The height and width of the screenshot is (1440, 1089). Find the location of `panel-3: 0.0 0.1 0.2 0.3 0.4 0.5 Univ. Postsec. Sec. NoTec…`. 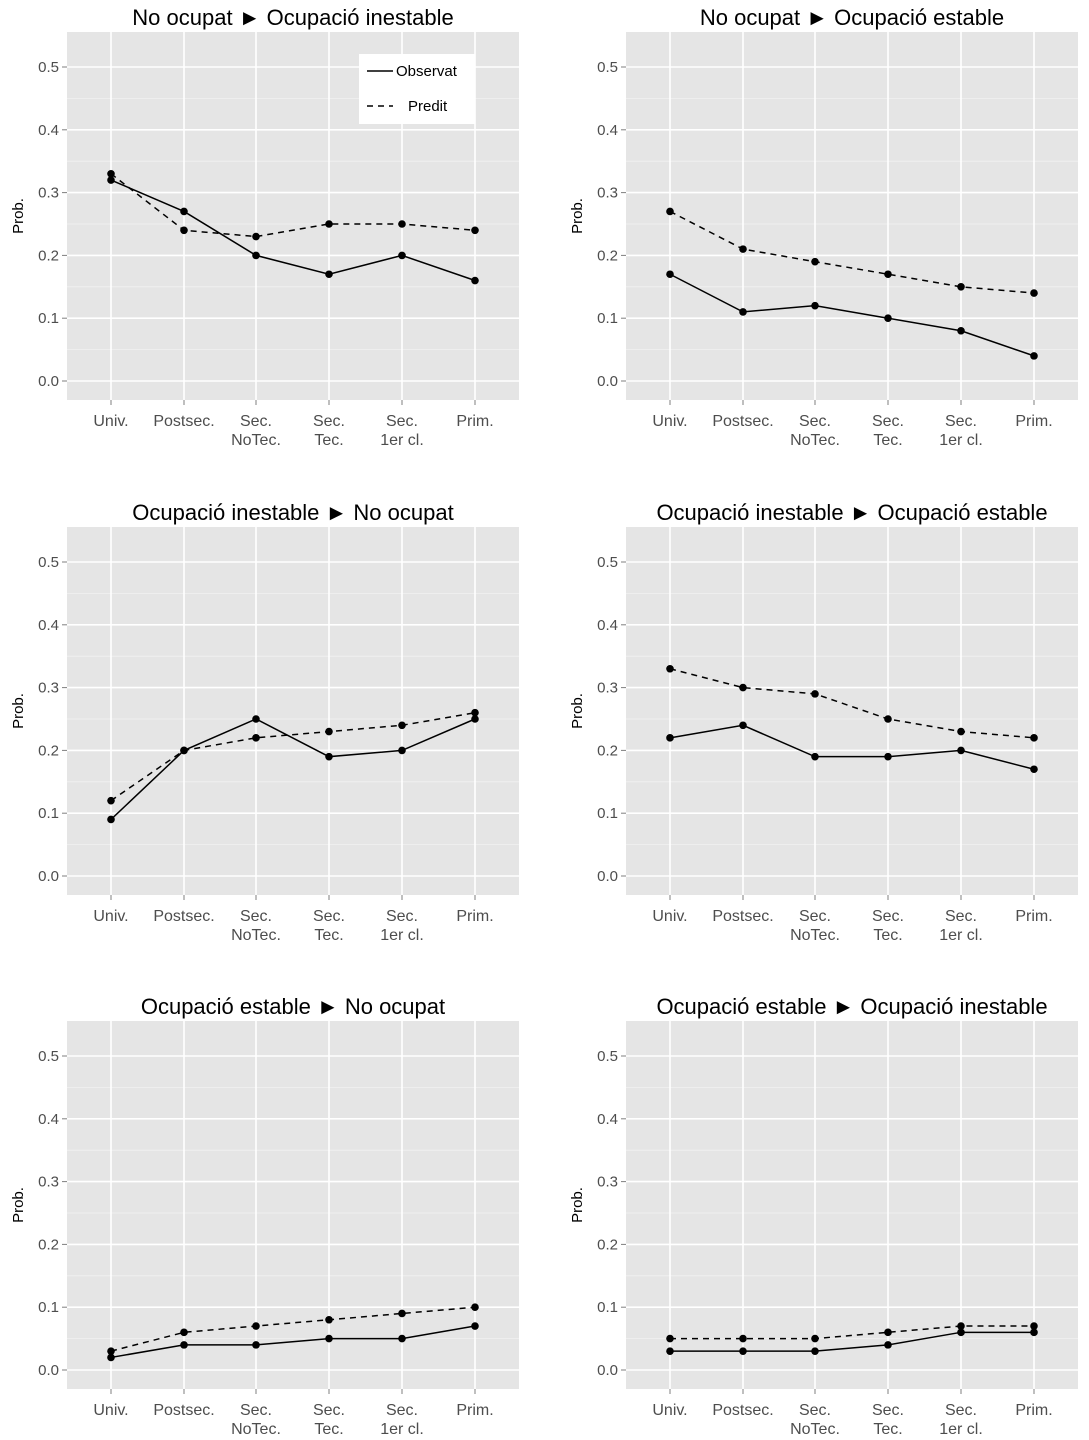

panel-3: 0.0 0.1 0.2 0.3 0.4 0.5 Univ. Postsec. Sec. NoTec… is located at coordinates (264, 722).